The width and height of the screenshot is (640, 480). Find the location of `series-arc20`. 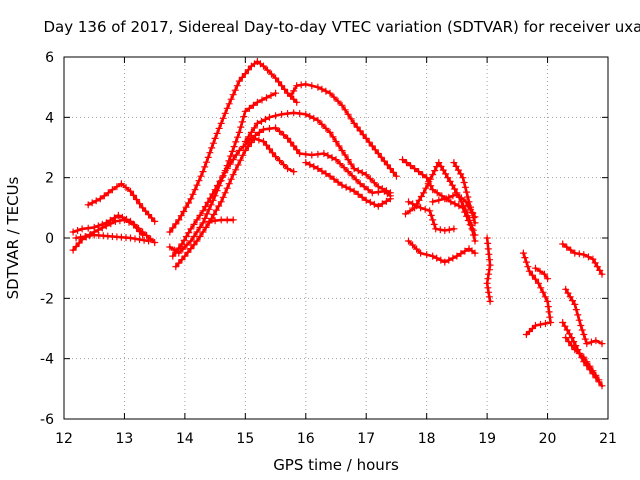

series-arc20 is located at coordinates (537, 294).